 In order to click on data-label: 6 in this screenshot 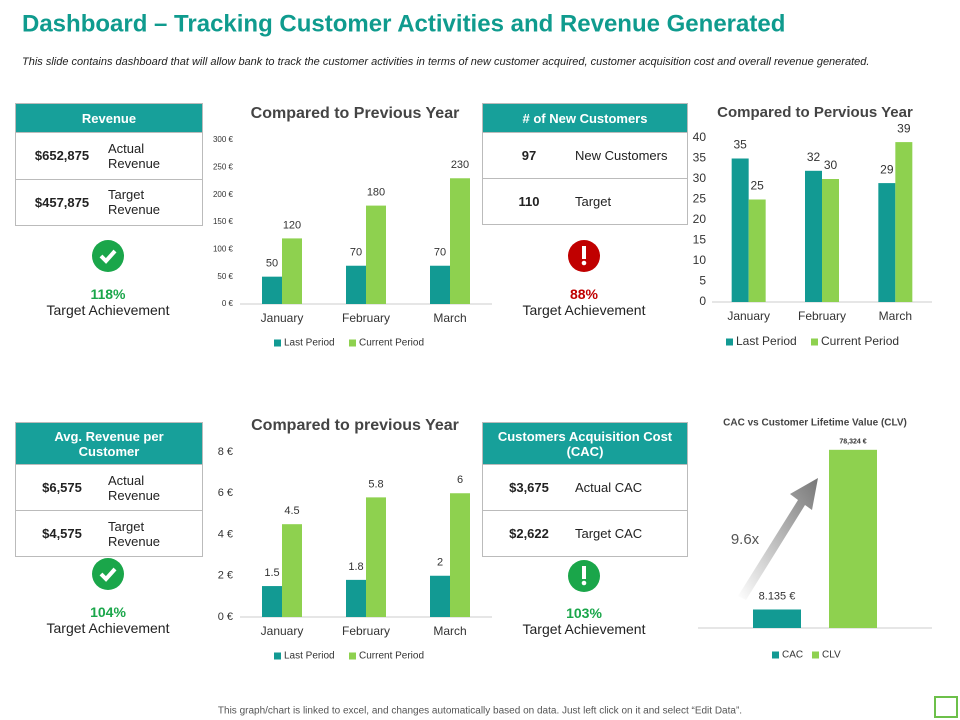, I will do `click(460, 480)`.